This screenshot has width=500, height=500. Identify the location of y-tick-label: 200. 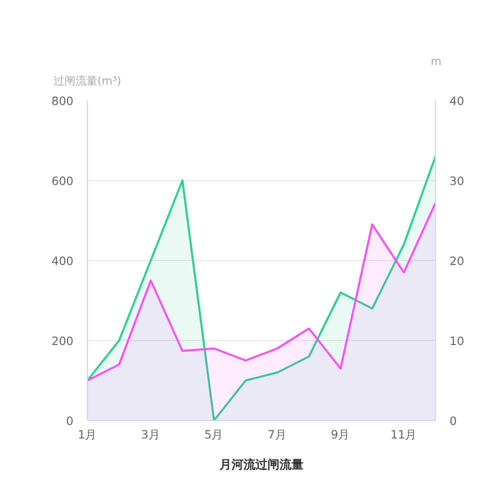
(63, 341).